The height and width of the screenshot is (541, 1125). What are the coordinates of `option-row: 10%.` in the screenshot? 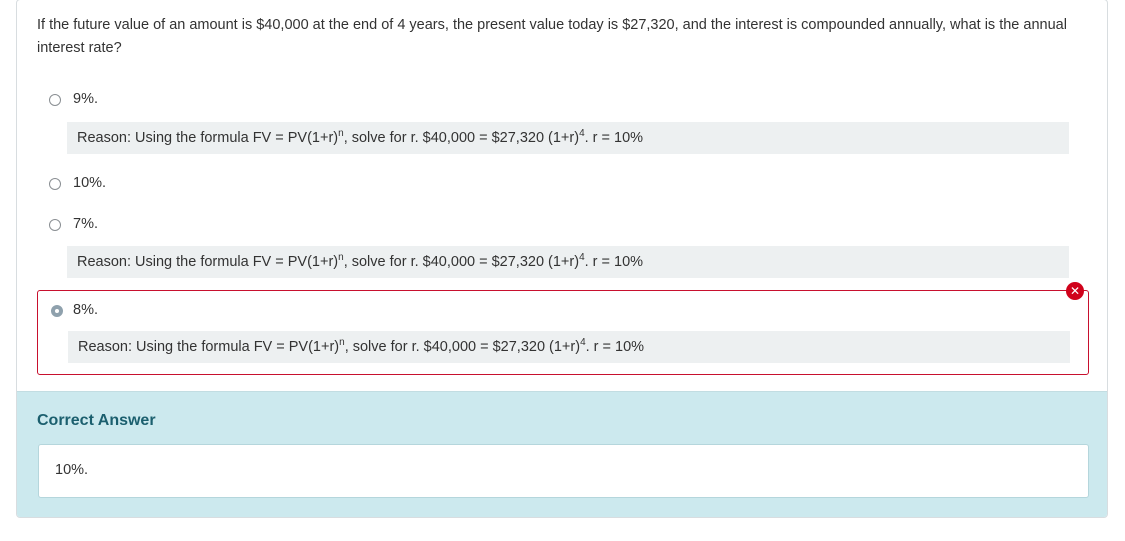 It's located at (563, 185).